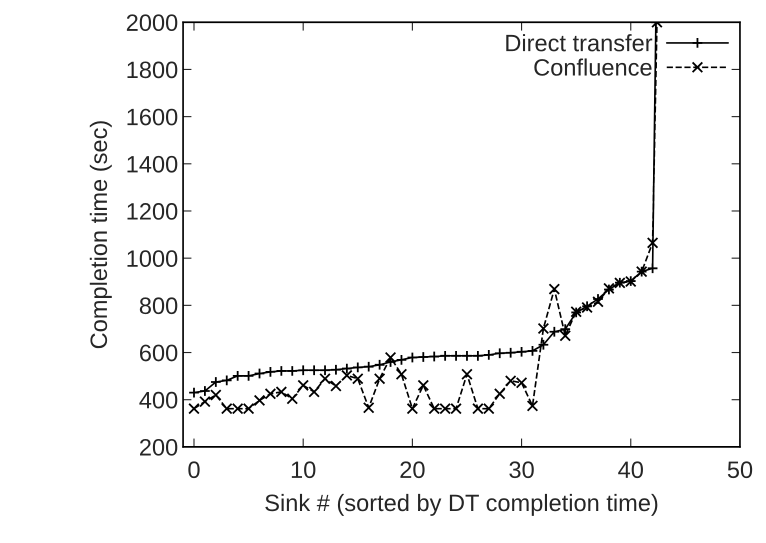 The width and height of the screenshot is (766, 543). I want to click on legend-label: Direct transfer, so click(579, 43).